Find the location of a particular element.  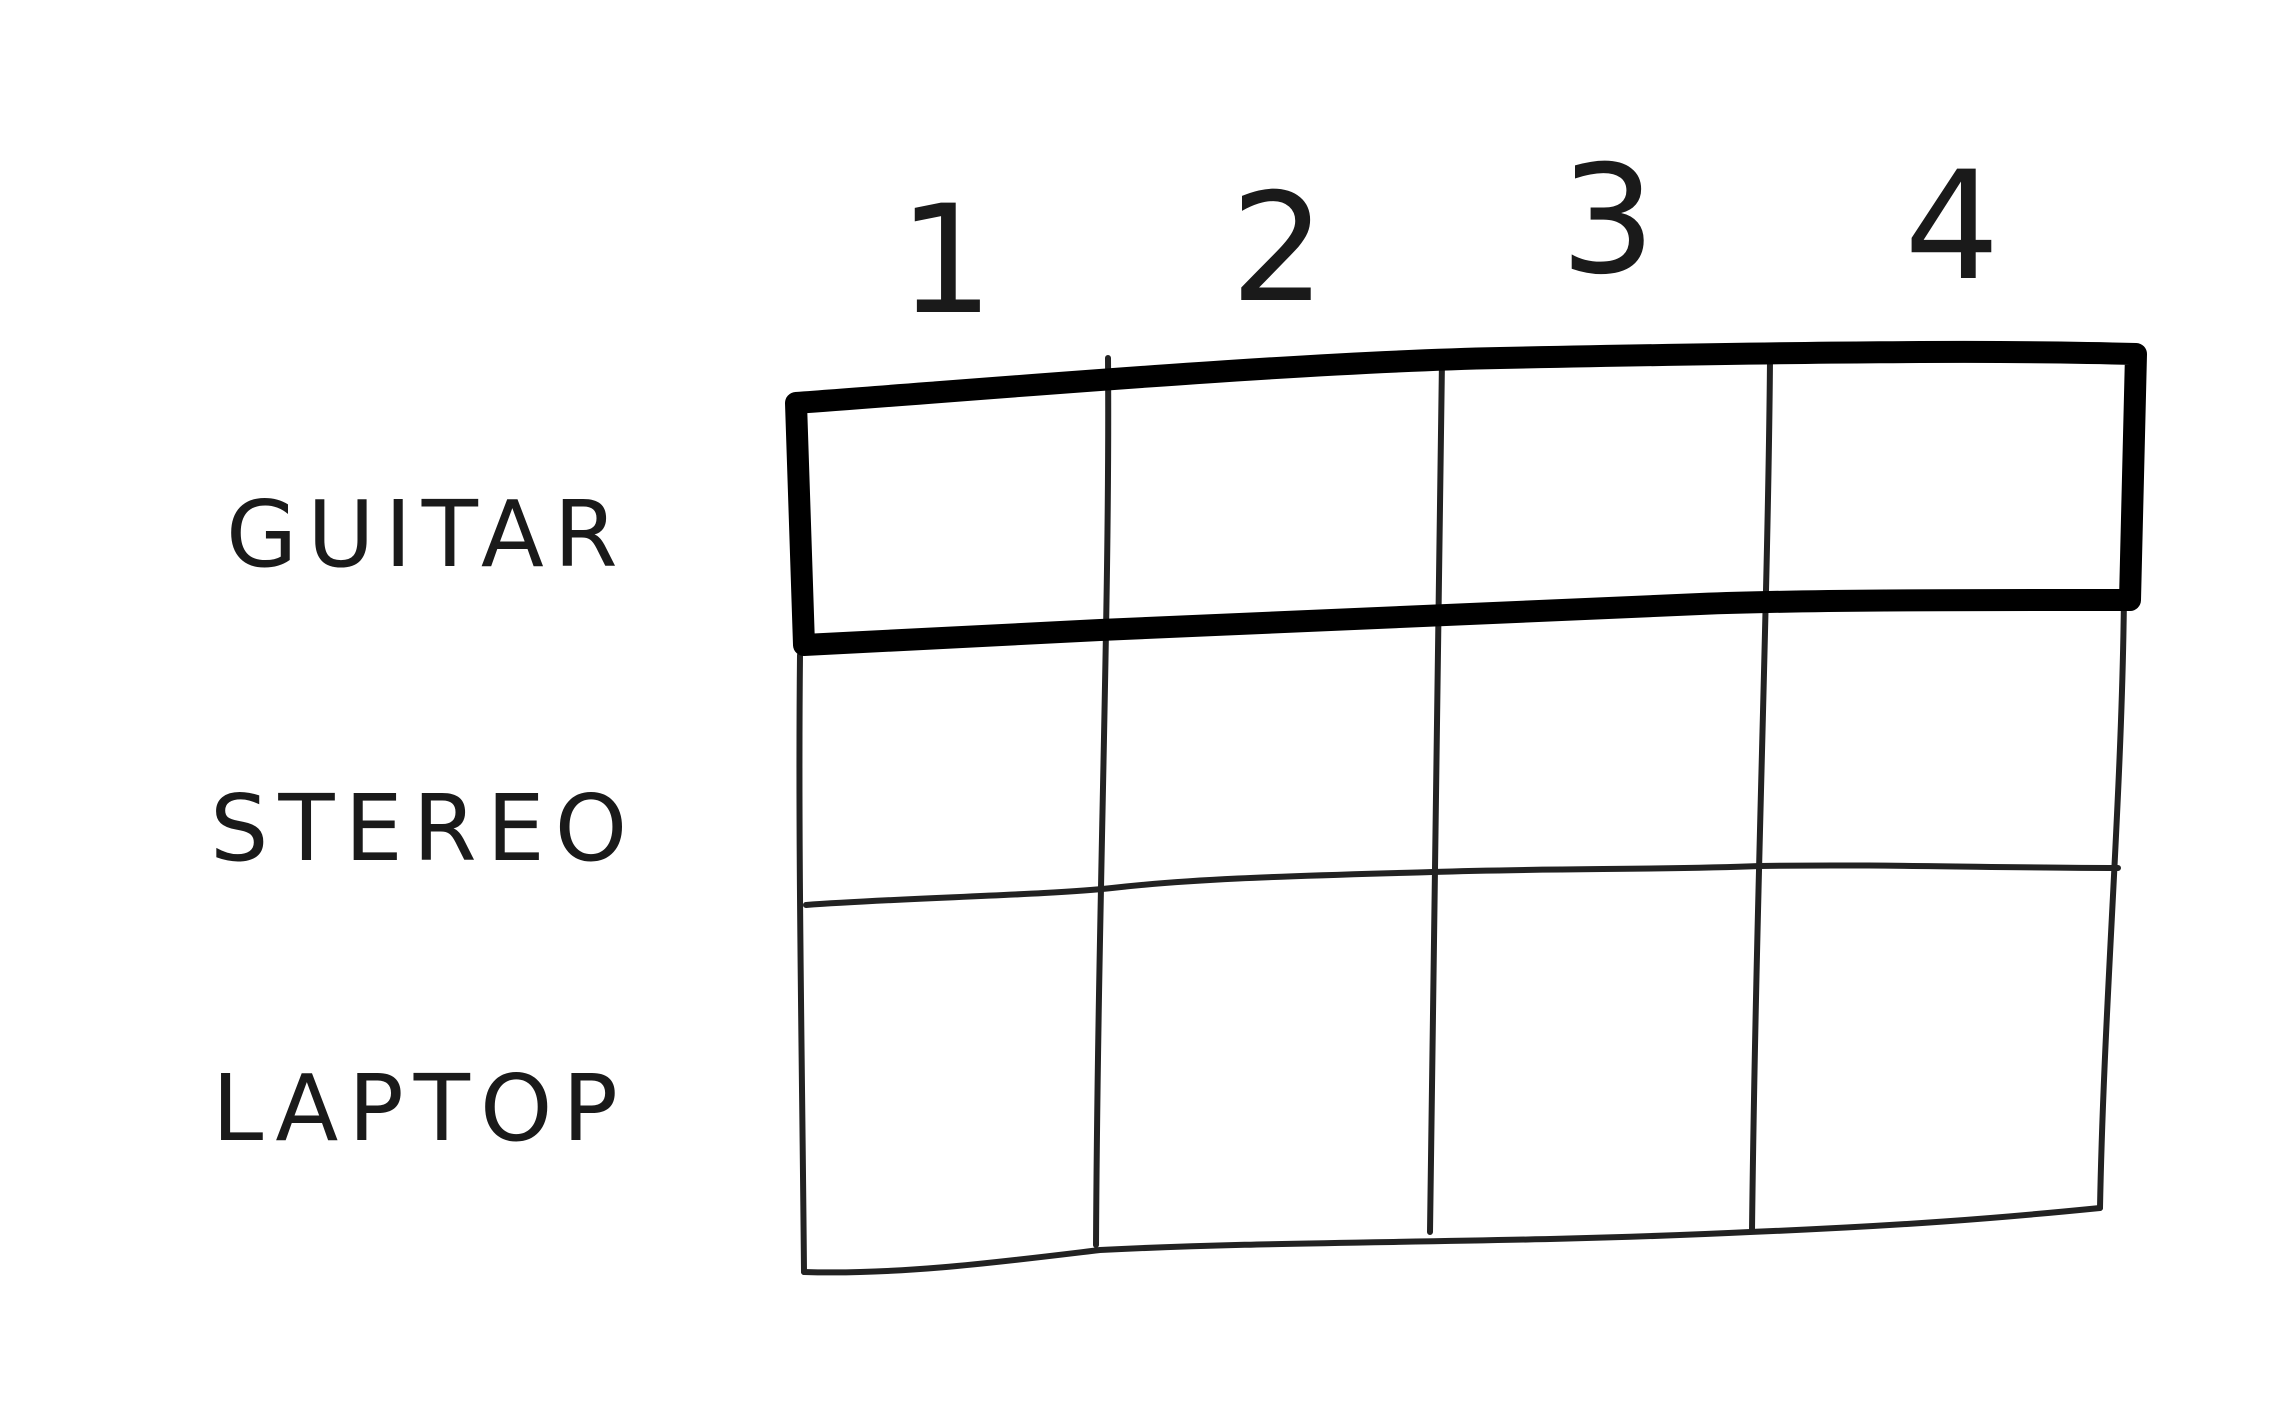

column-label: 2 is located at coordinates (1277, 249).